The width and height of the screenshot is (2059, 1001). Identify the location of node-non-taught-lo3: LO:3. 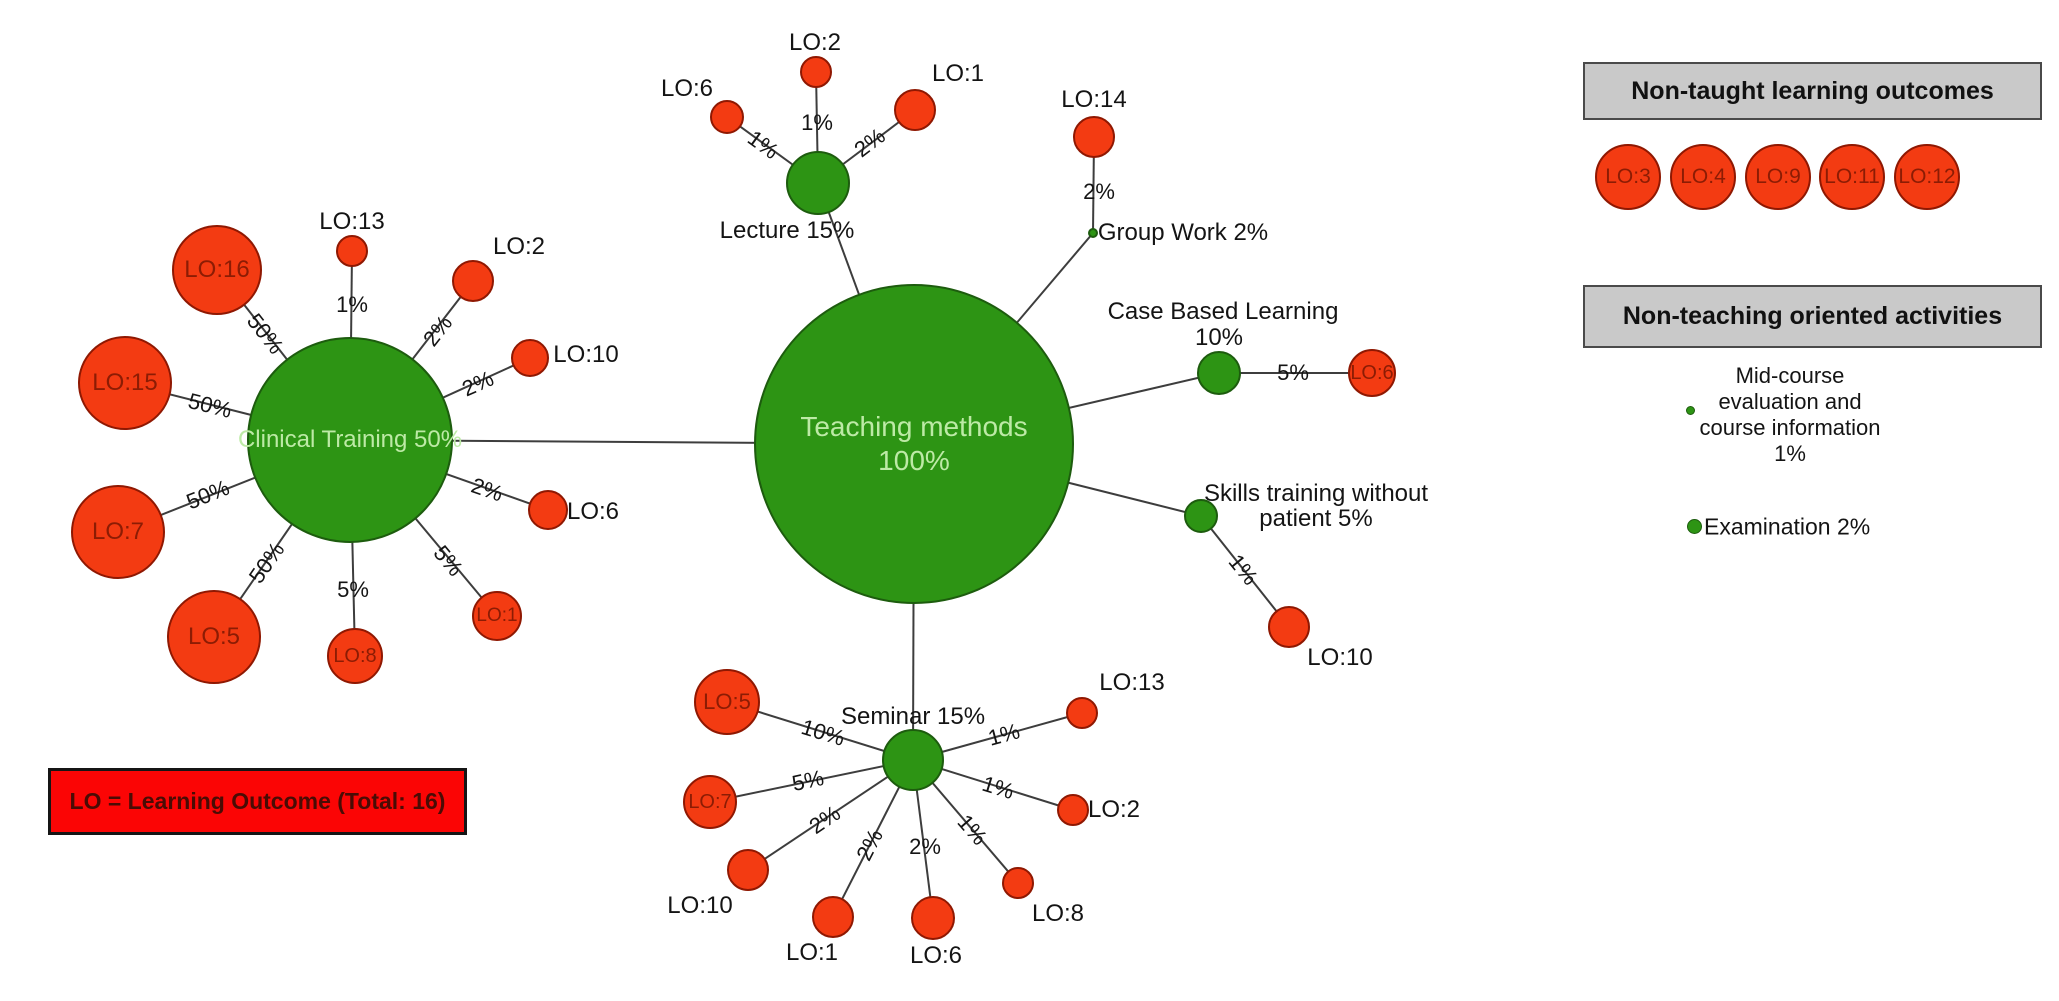
(1628, 177).